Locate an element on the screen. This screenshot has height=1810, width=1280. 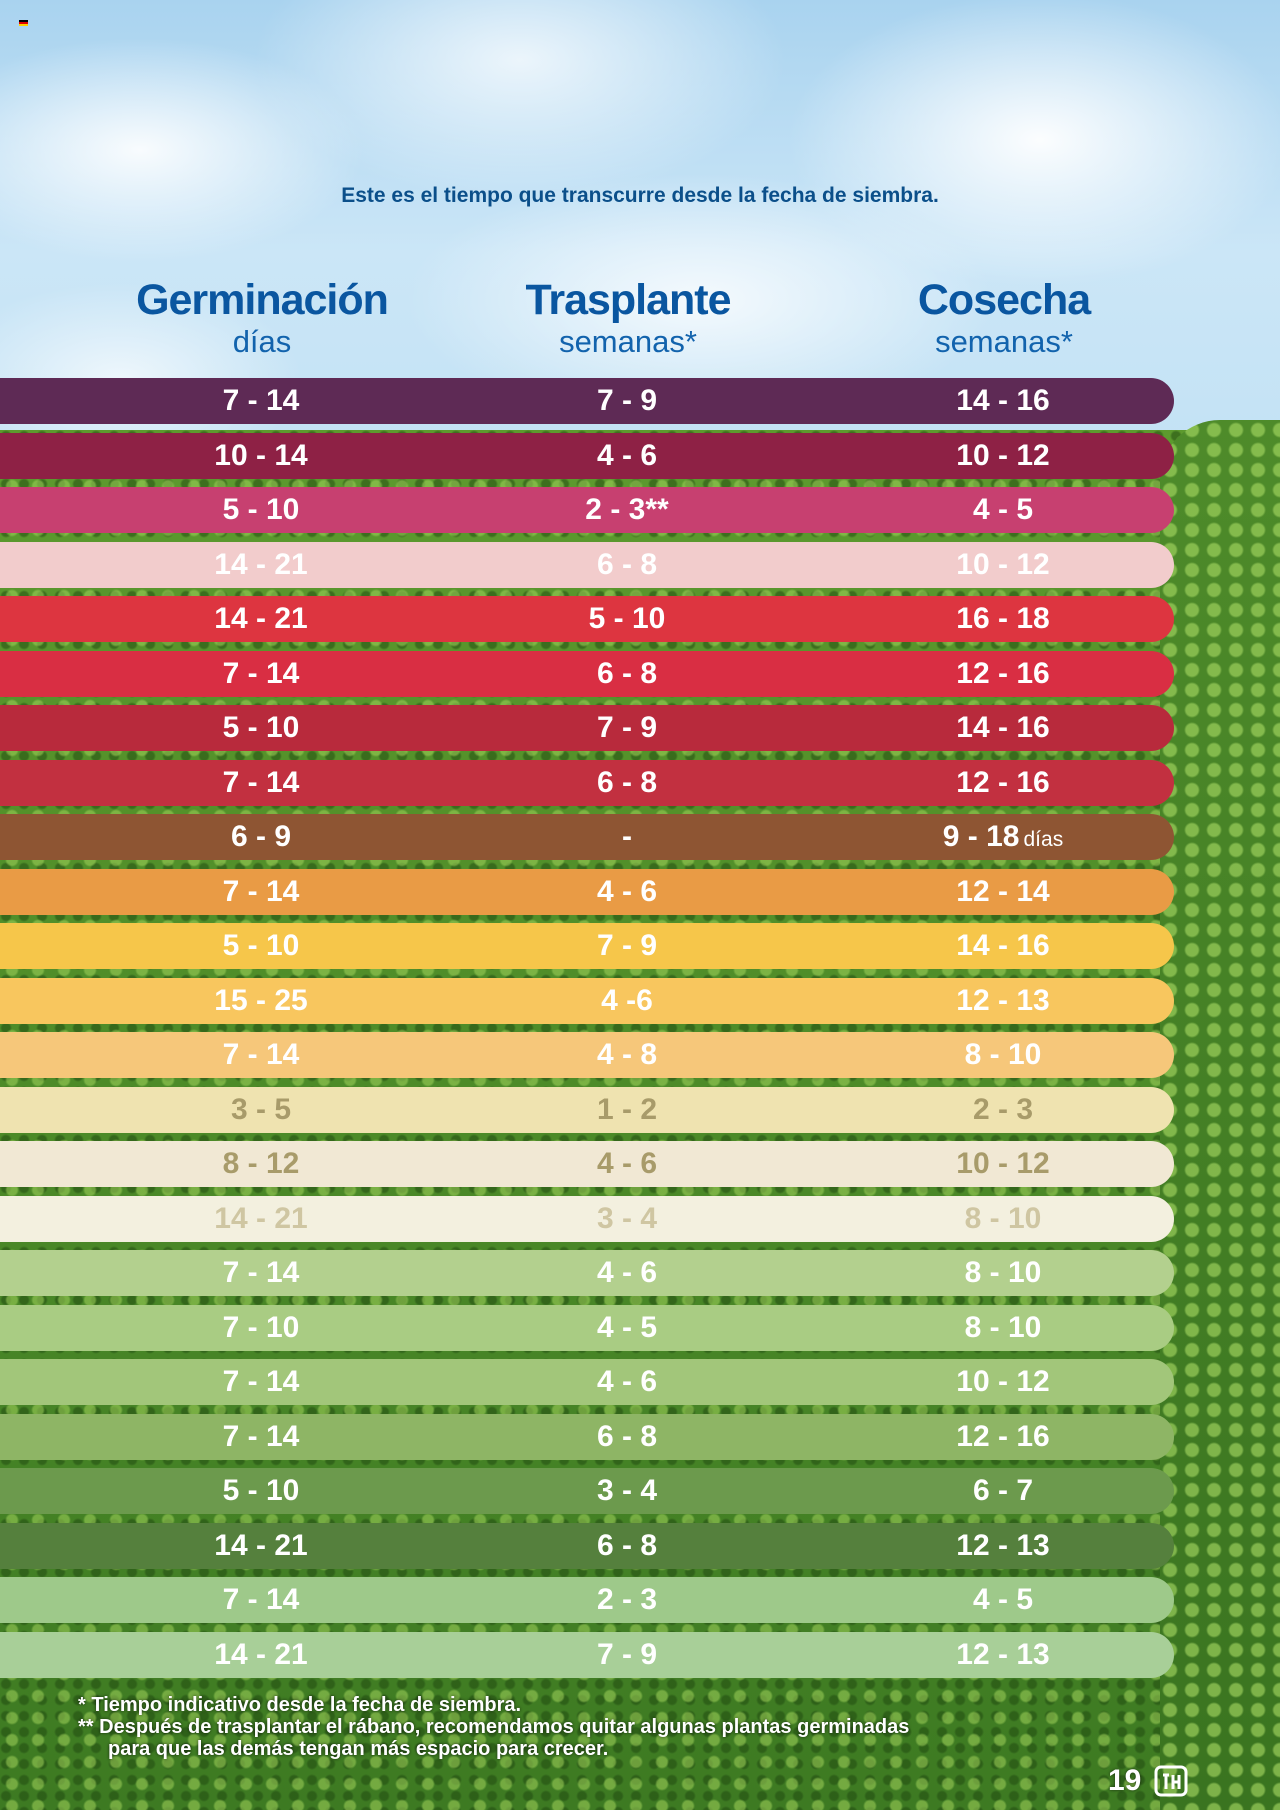
table-row: 7 - 14 4 - 6 12 - 14 is located at coordinates (587, 891).